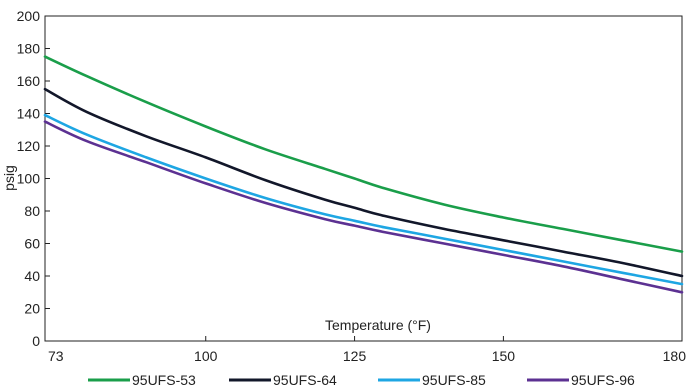 The height and width of the screenshot is (391, 700). What do you see at coordinates (32, 309) in the screenshot?
I see `y-tick-label: 20` at bounding box center [32, 309].